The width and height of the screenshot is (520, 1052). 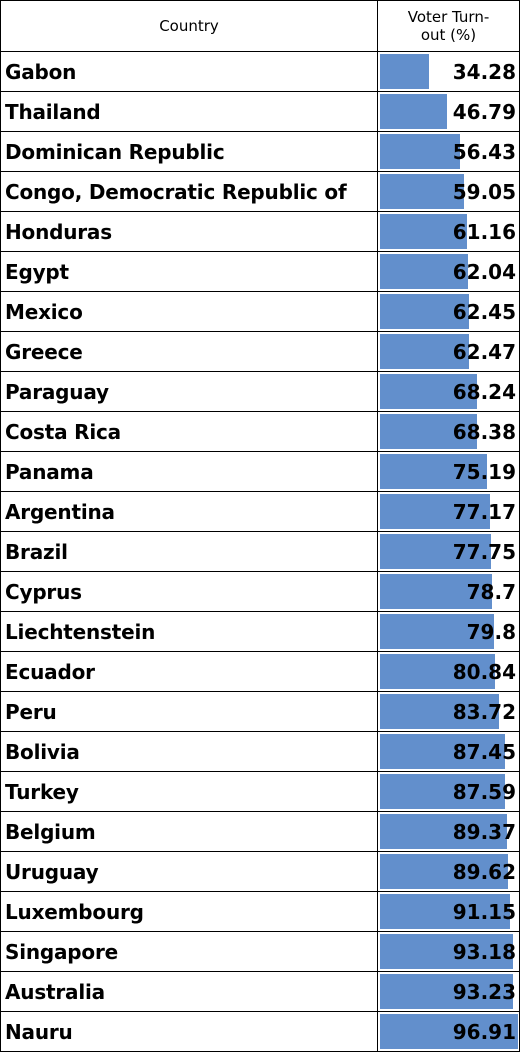 I want to click on value-text: 68.24, so click(x=484, y=391).